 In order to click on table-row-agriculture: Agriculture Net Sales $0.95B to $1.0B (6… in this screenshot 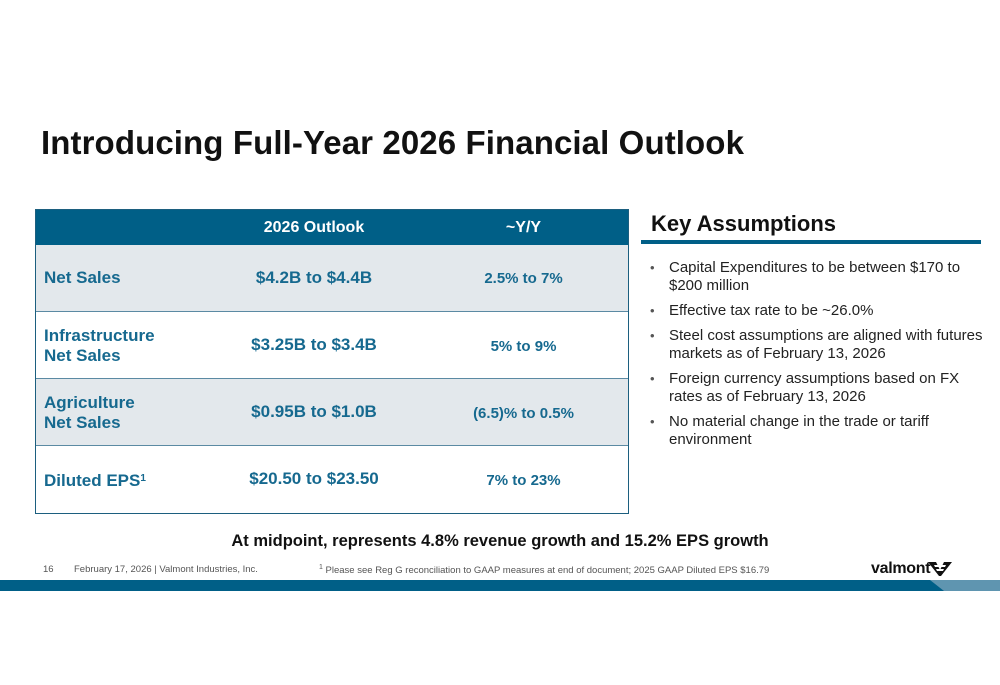, I will do `click(332, 411)`.